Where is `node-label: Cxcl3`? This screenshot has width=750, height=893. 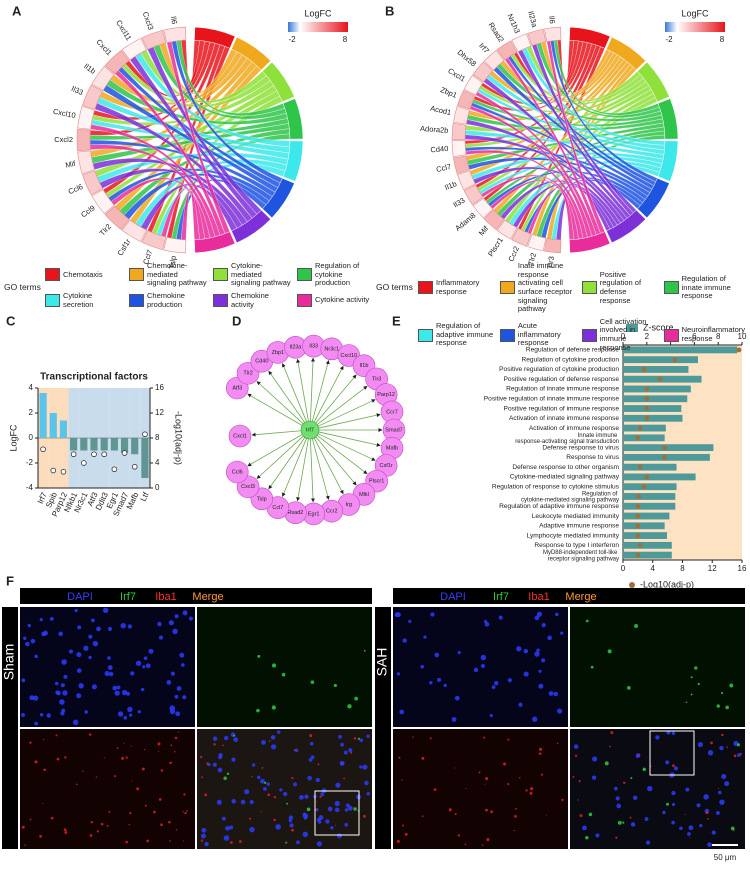 node-label: Cxcl3 is located at coordinates (248, 487).